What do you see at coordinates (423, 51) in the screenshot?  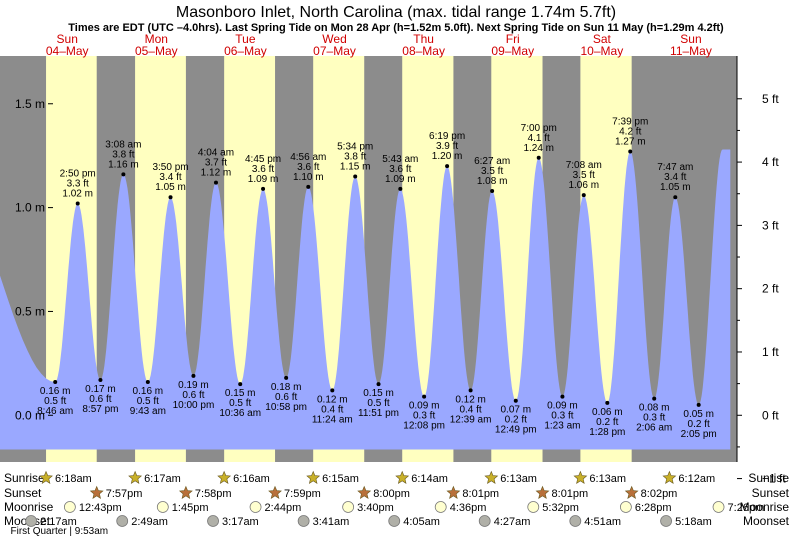 I see `date-label: 08–May` at bounding box center [423, 51].